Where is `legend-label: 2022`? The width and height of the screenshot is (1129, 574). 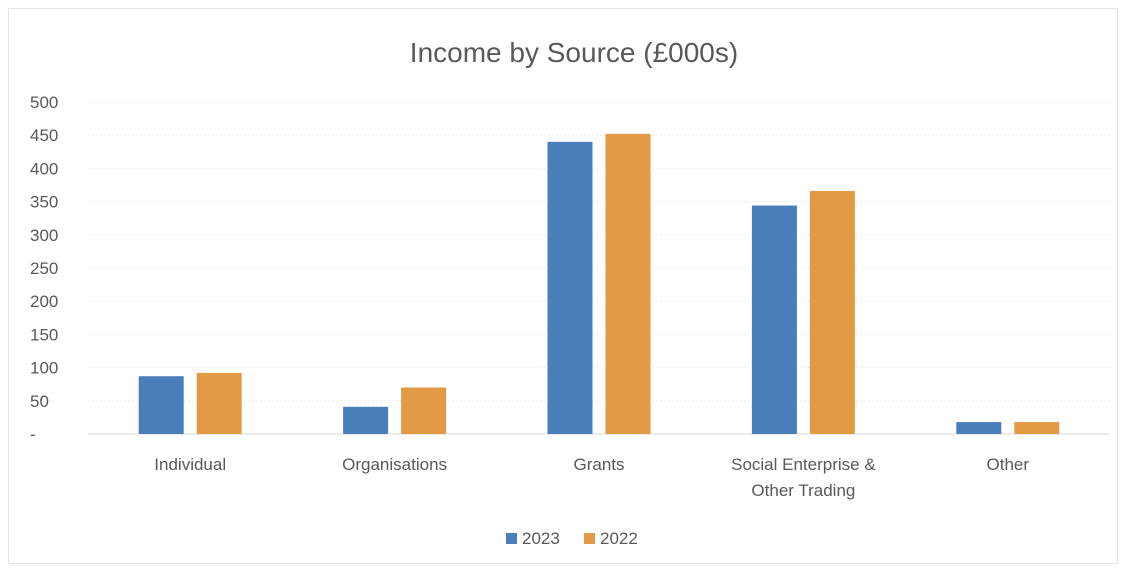
legend-label: 2022 is located at coordinates (619, 538).